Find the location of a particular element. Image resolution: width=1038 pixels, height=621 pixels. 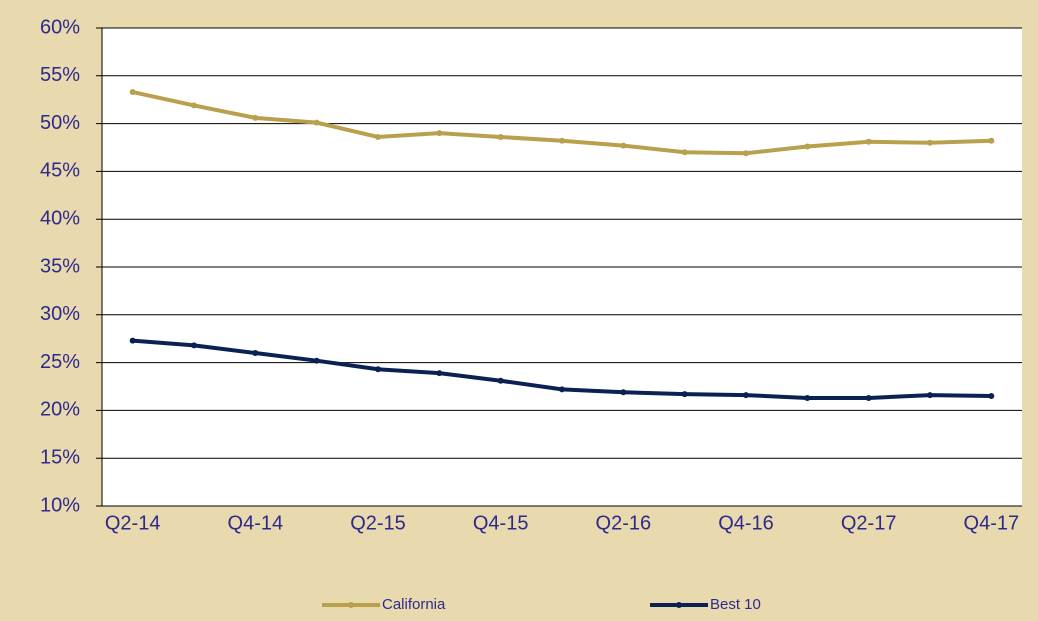

x-tick-label: Q2-15 is located at coordinates (378, 523).